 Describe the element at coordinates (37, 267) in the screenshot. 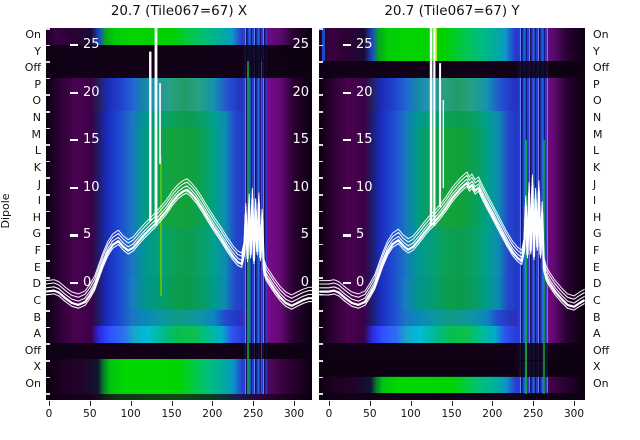

I see `dipole-label-left: E` at that location.